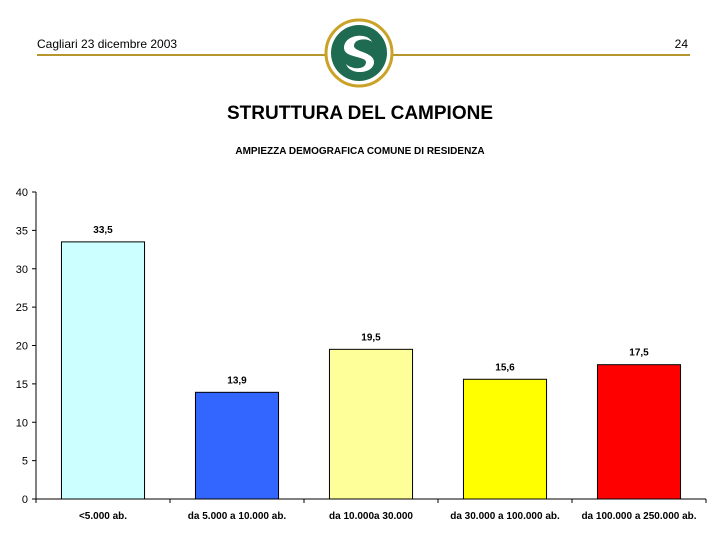 Image resolution: width=720 pixels, height=540 pixels. Describe the element at coordinates (22, 385) in the screenshot. I see `y-tick-label: 15` at that location.